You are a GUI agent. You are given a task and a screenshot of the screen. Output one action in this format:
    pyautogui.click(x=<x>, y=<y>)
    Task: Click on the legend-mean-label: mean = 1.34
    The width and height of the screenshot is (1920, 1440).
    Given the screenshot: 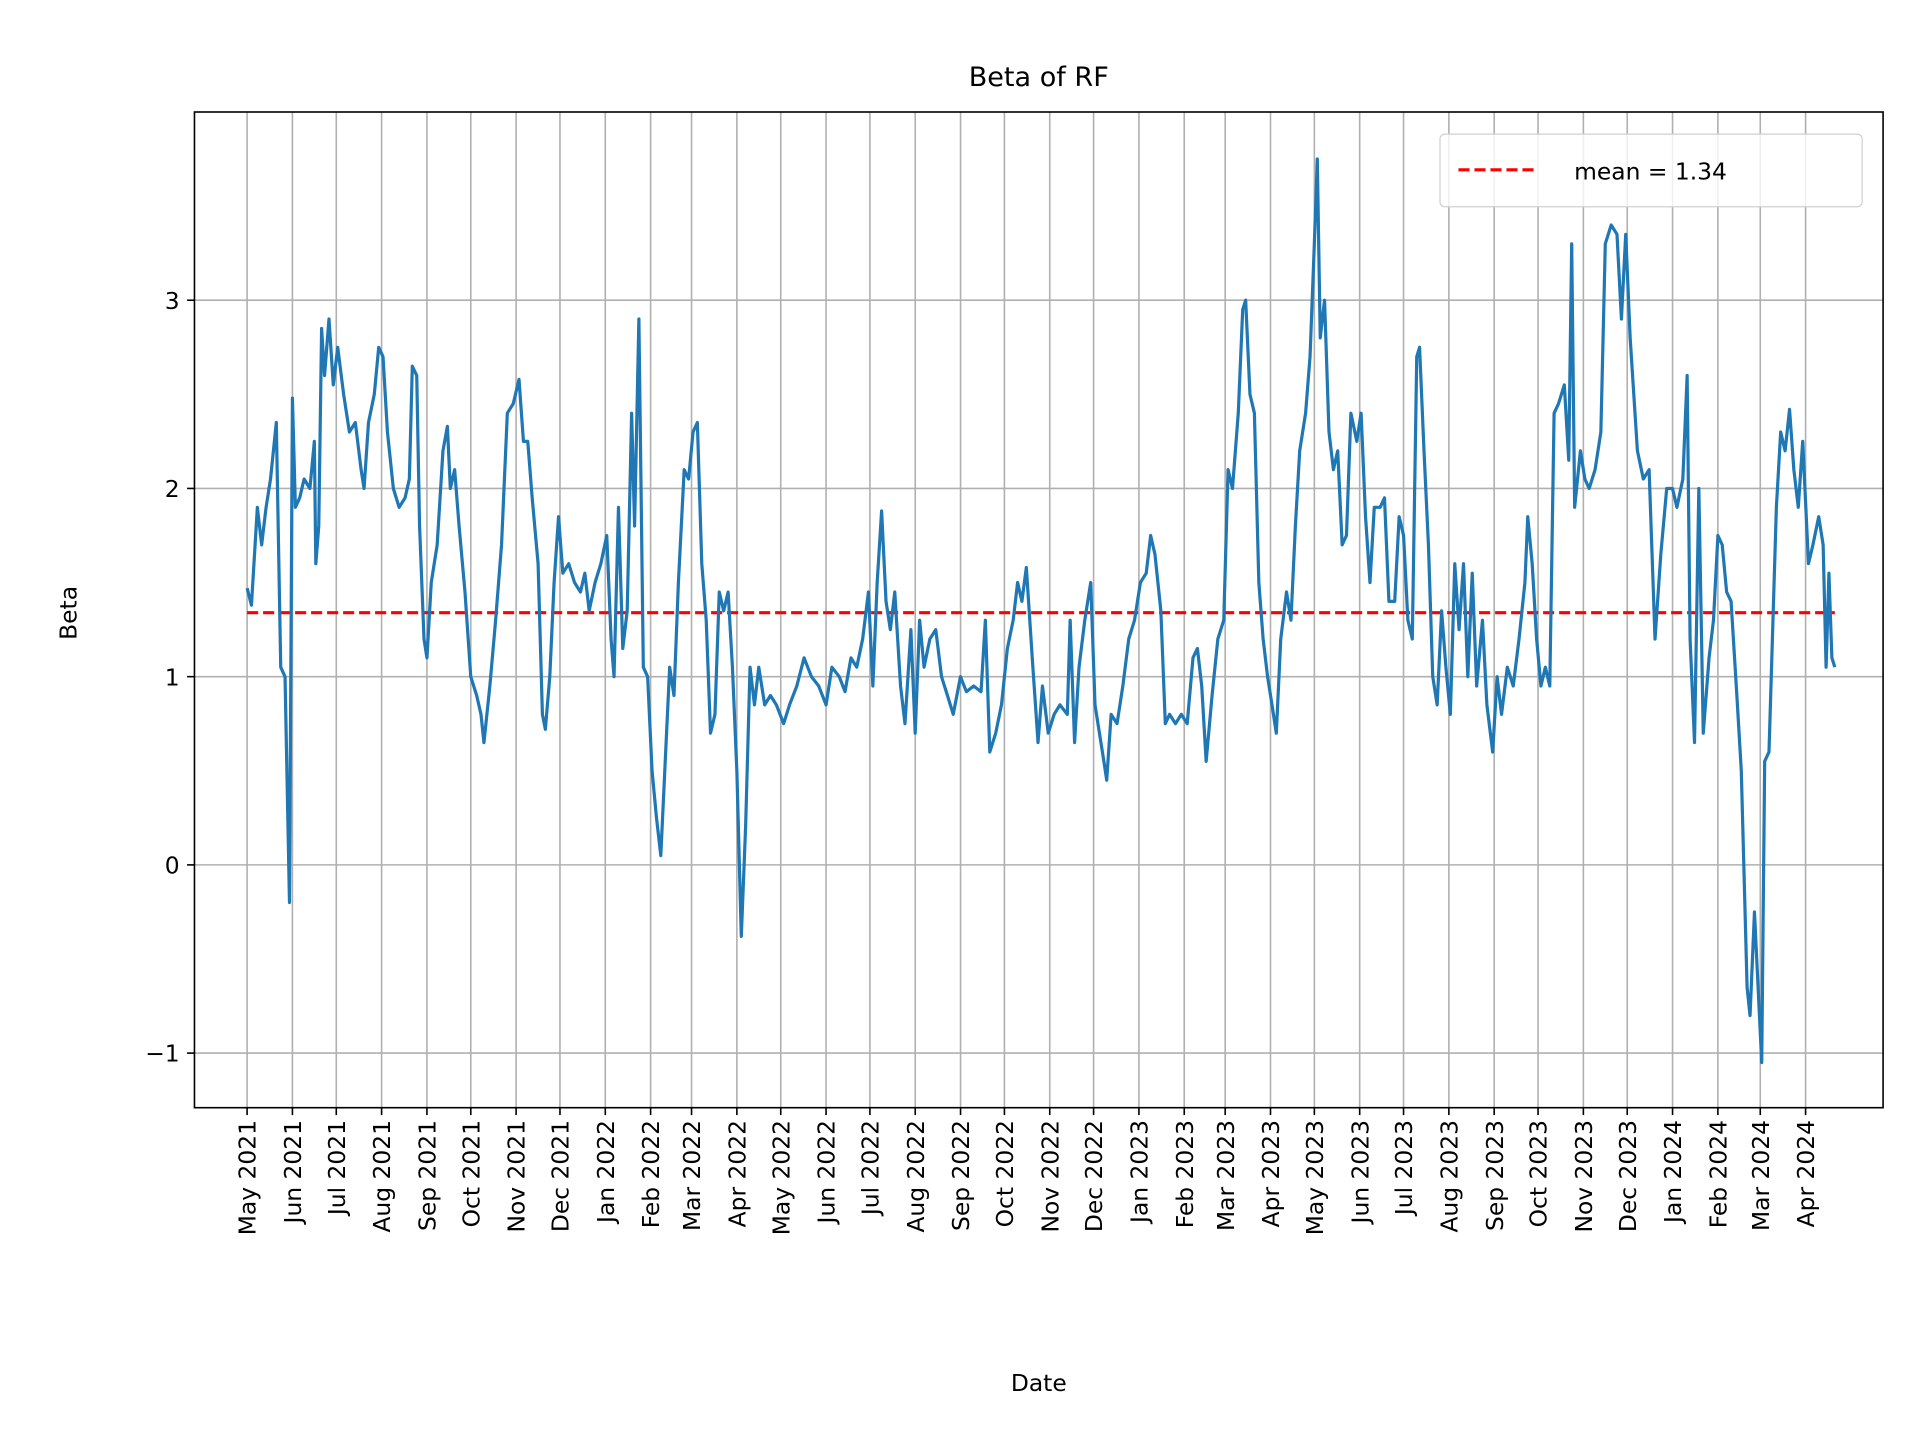 What is the action you would take?
    pyautogui.click(x=1650, y=172)
    